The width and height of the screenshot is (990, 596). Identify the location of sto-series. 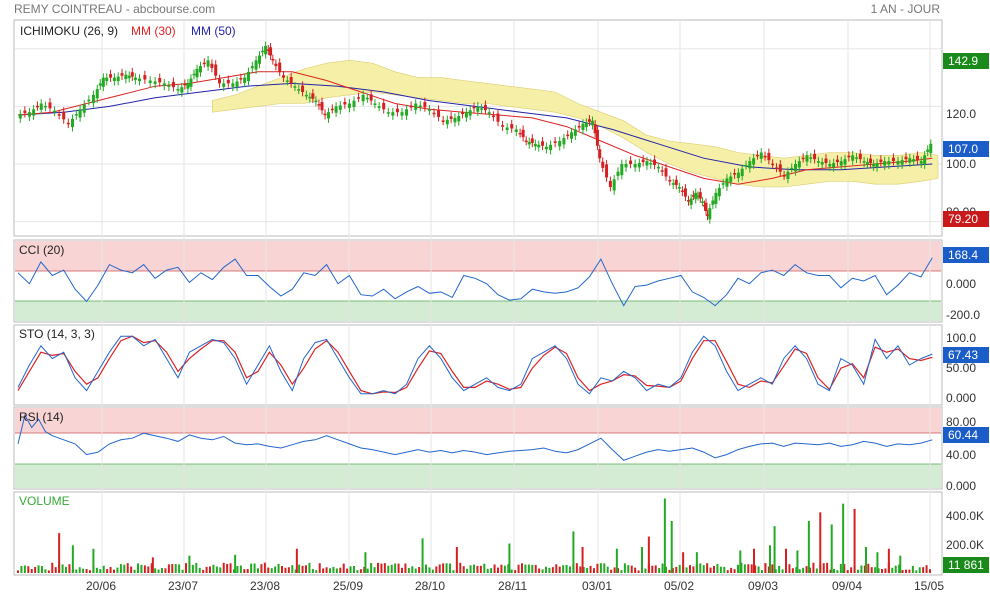
(475, 365).